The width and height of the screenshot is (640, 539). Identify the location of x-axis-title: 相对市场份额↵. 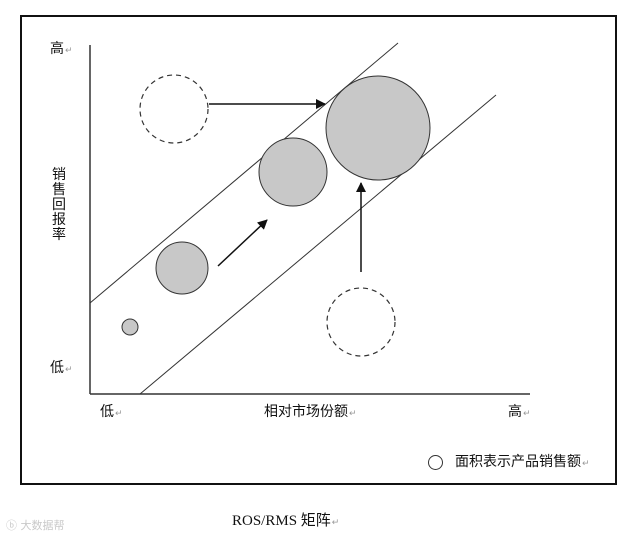
(310, 412).